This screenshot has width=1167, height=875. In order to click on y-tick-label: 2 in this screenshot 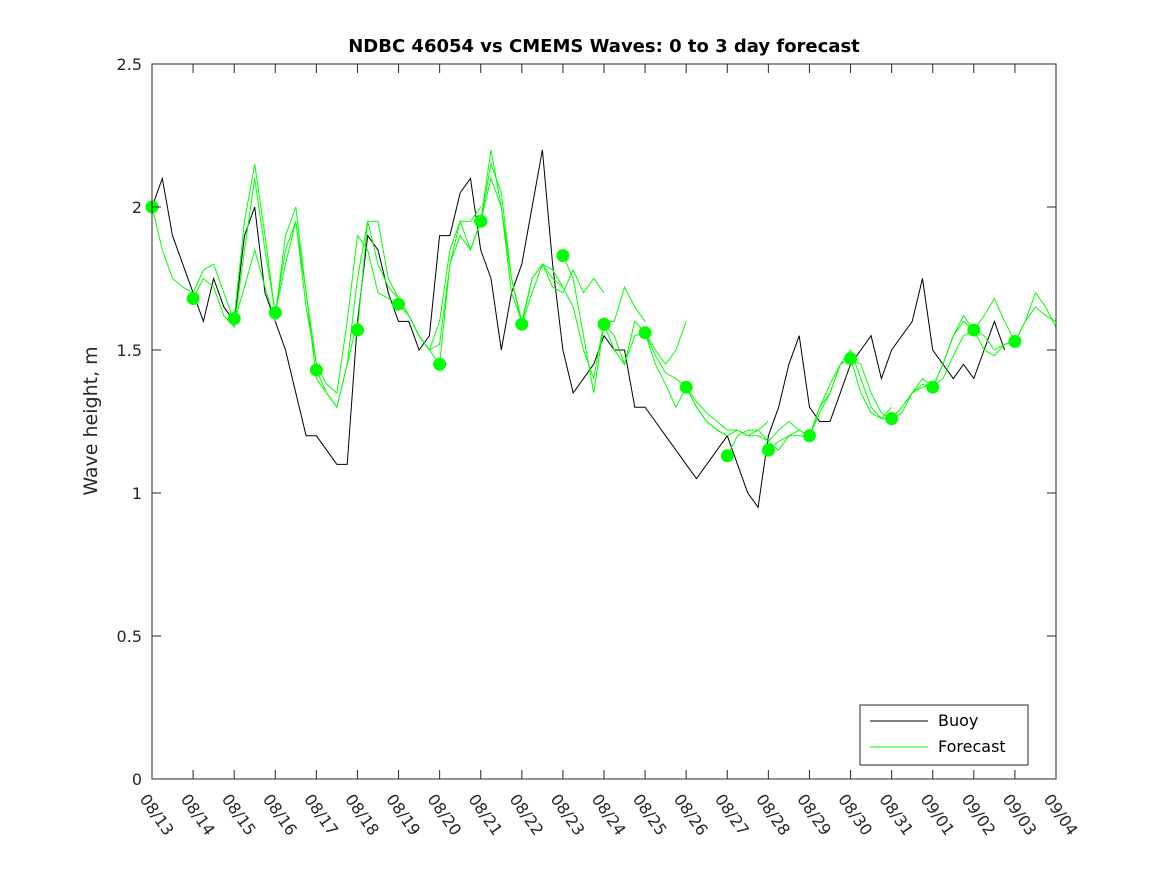, I will do `click(137, 207)`.